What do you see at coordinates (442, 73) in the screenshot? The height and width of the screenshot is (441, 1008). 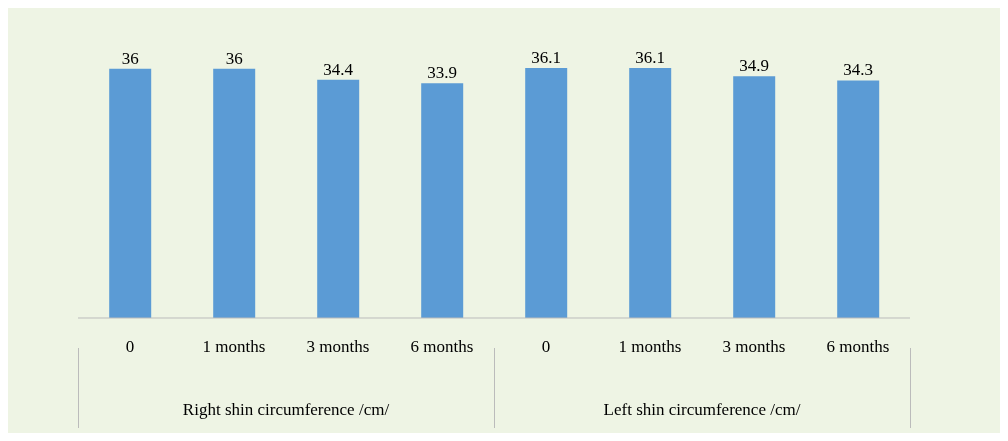 I see `data-label: 33.9` at bounding box center [442, 73].